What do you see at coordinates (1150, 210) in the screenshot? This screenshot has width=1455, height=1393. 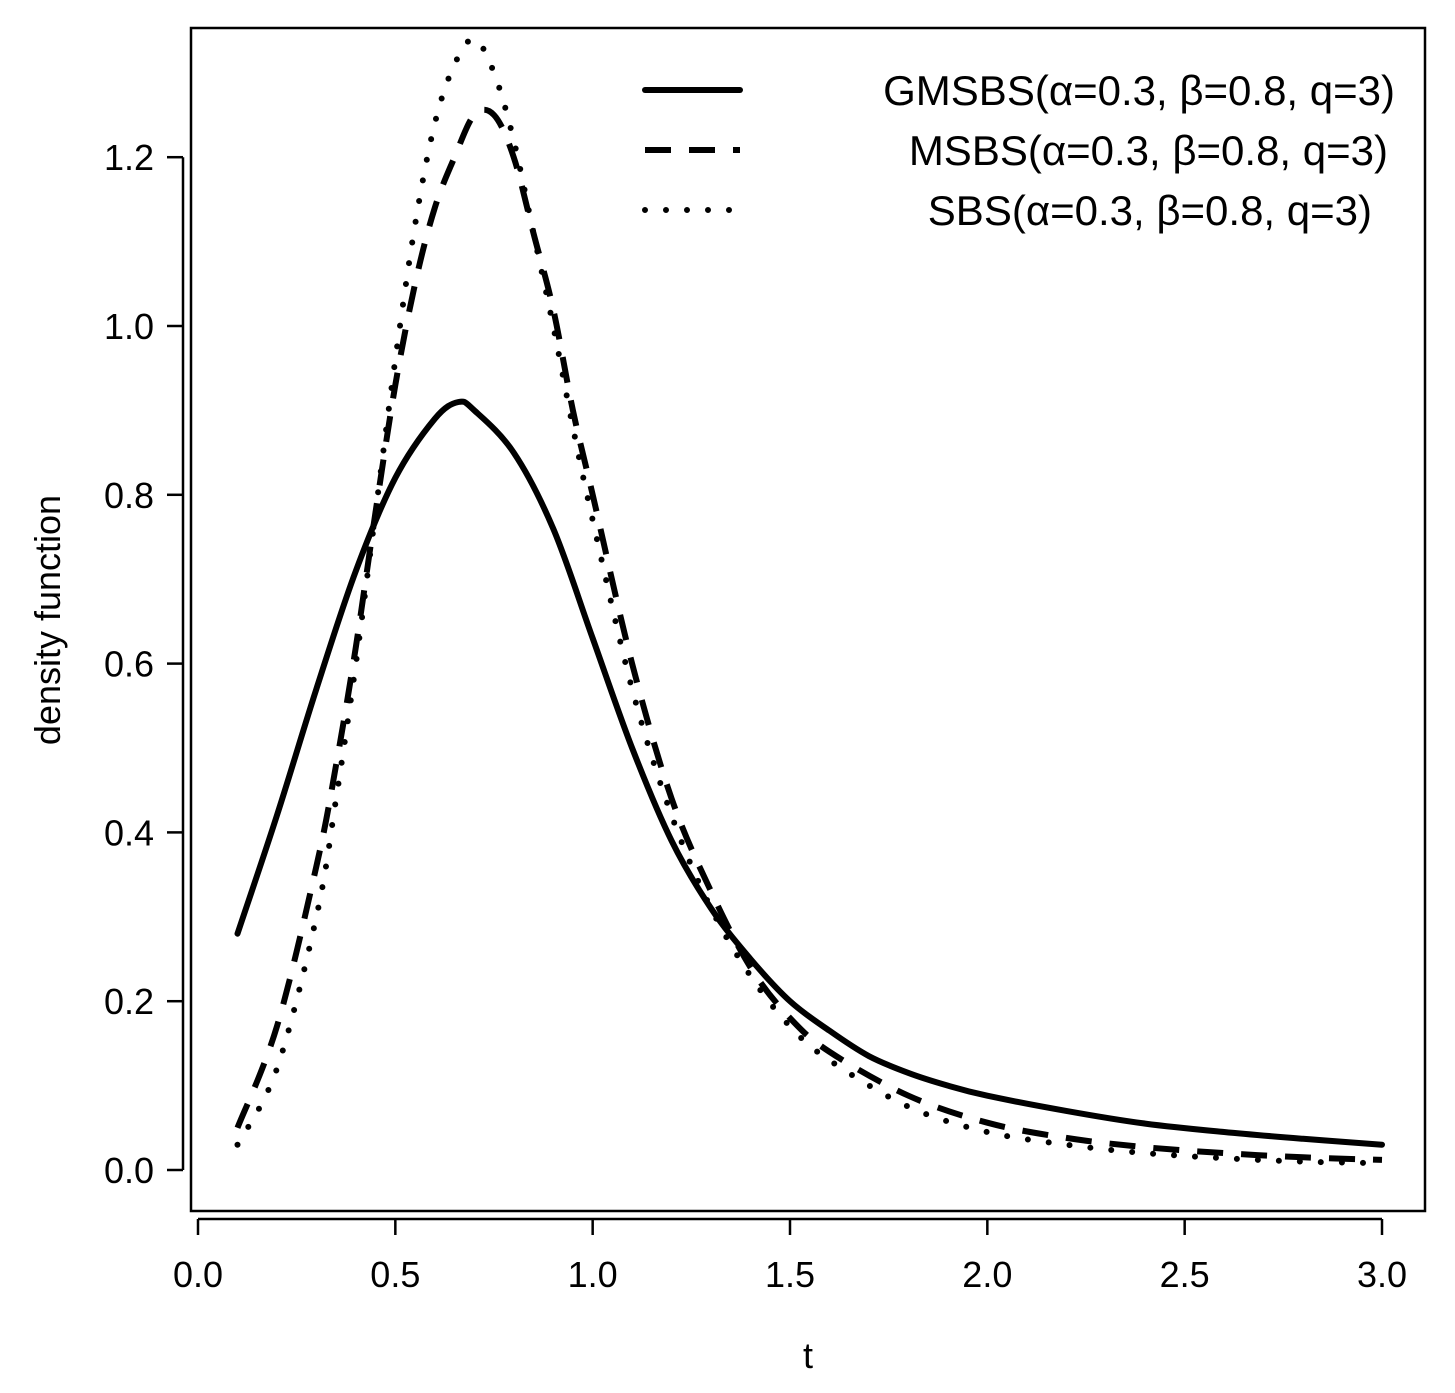 I see `legend-label: SBS(α=0.3, β=0.8, q=3)` at bounding box center [1150, 210].